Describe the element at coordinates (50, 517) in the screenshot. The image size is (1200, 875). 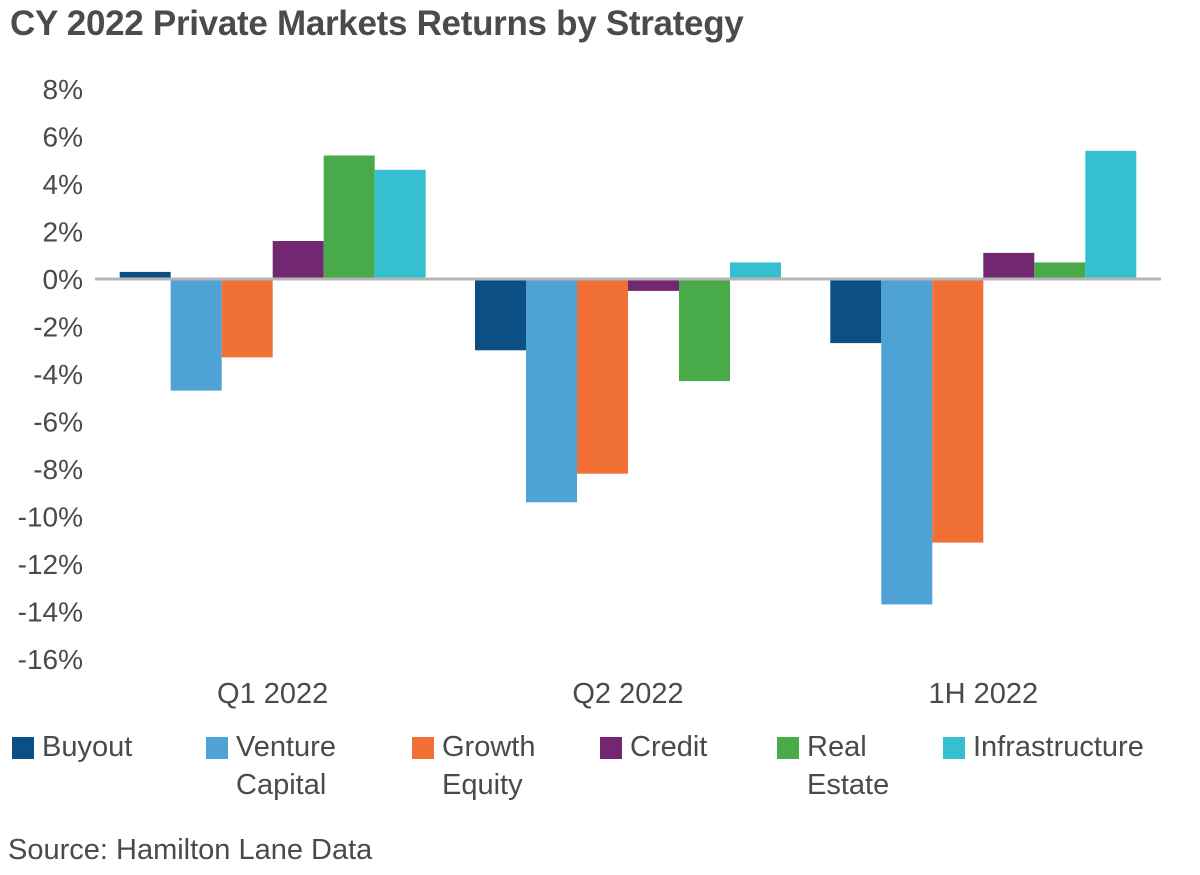
I see `y-tick-label: -10%` at that location.